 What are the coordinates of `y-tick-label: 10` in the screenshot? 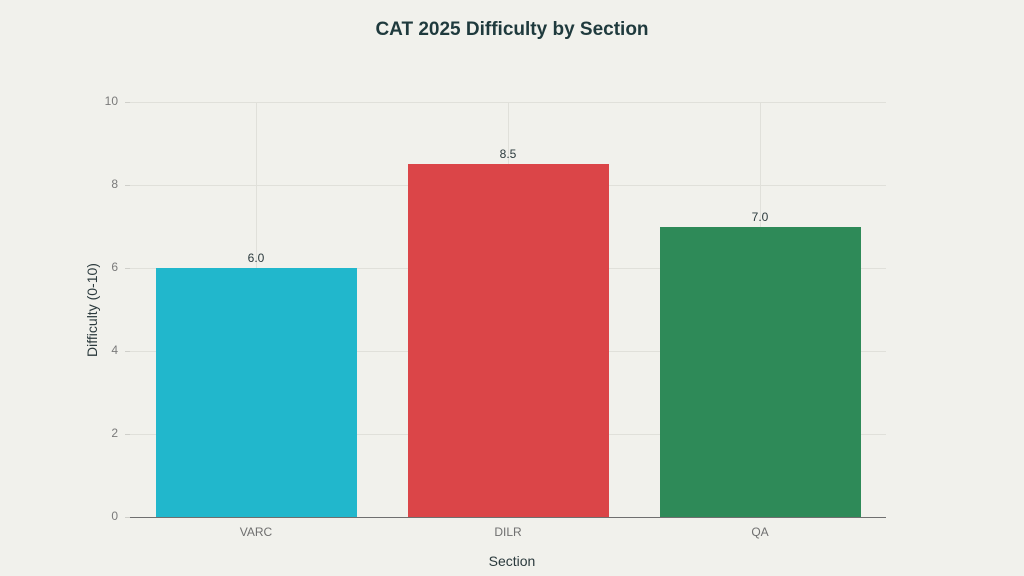 It's located at (111, 101).